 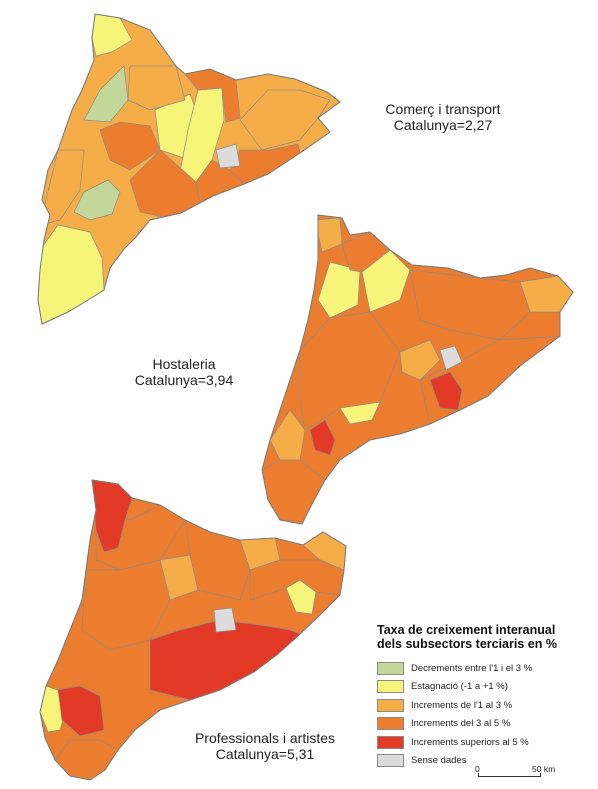 I want to click on legend-item-estagnacio: Estagnació (-1 a +1 %), so click(x=484, y=687).